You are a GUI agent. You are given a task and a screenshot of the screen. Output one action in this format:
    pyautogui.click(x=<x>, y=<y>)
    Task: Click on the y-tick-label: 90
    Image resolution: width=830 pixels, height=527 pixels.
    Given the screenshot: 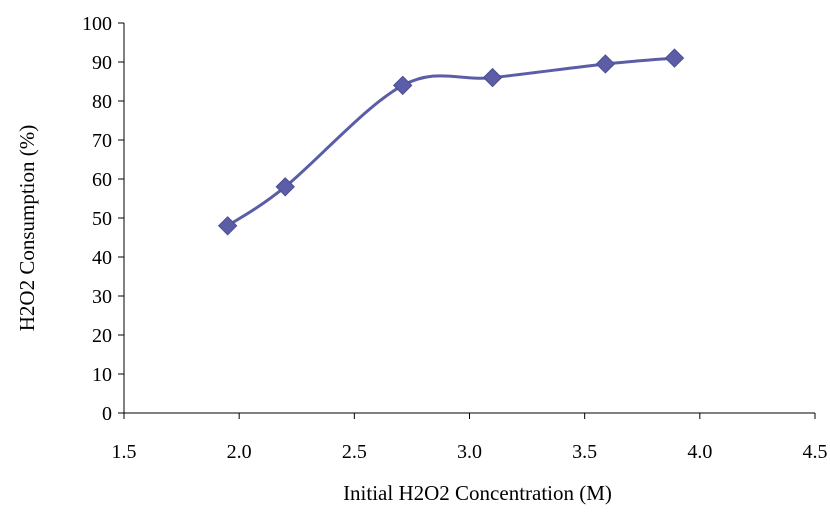 What is the action you would take?
    pyautogui.click(x=102, y=63)
    